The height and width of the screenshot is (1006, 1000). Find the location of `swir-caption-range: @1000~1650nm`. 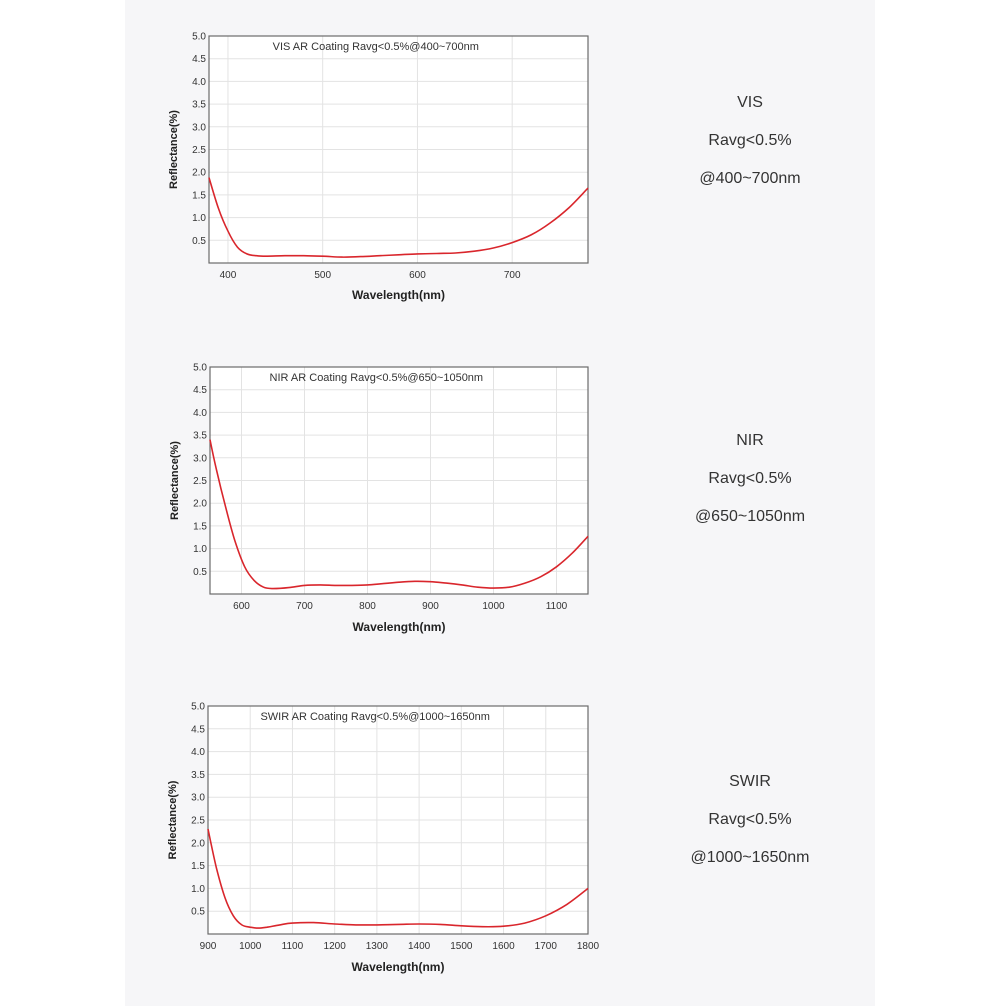

swir-caption-range: @1000~1650nm is located at coordinates (750, 857).